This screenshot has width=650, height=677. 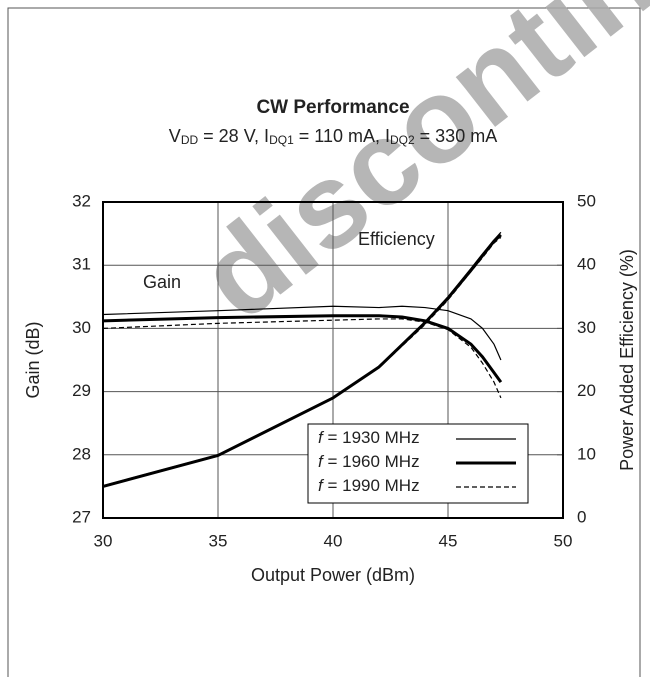 What do you see at coordinates (33, 359) in the screenshot?
I see `y-axis-label: Gain (dB)` at bounding box center [33, 359].